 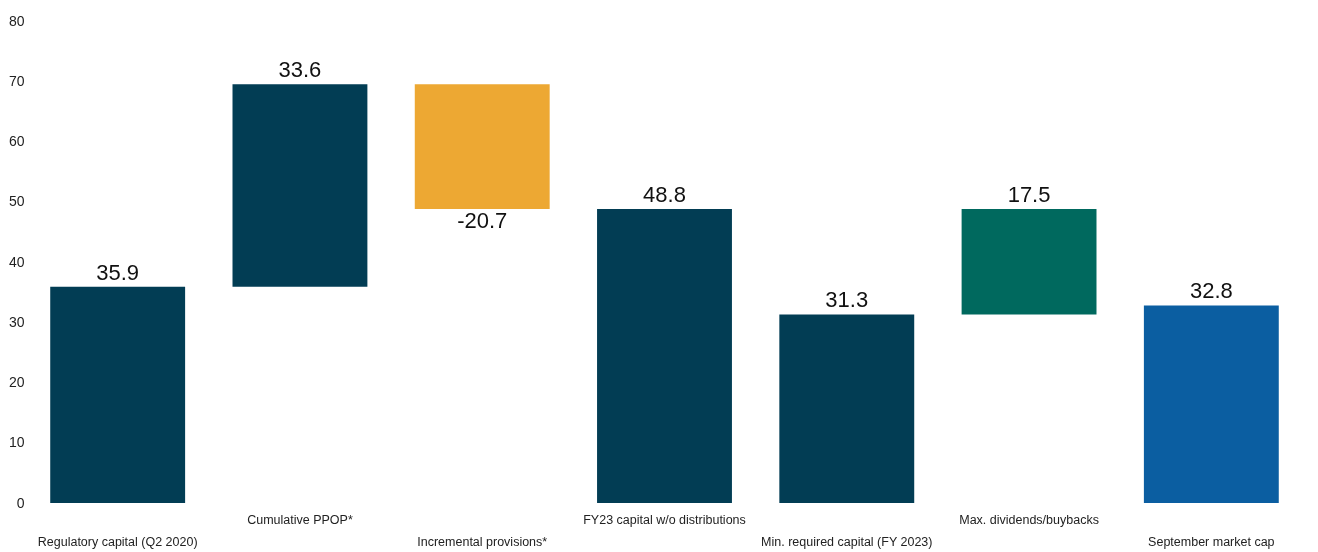 I want to click on x-tick-label: Incremental provisions*, so click(x=482, y=541).